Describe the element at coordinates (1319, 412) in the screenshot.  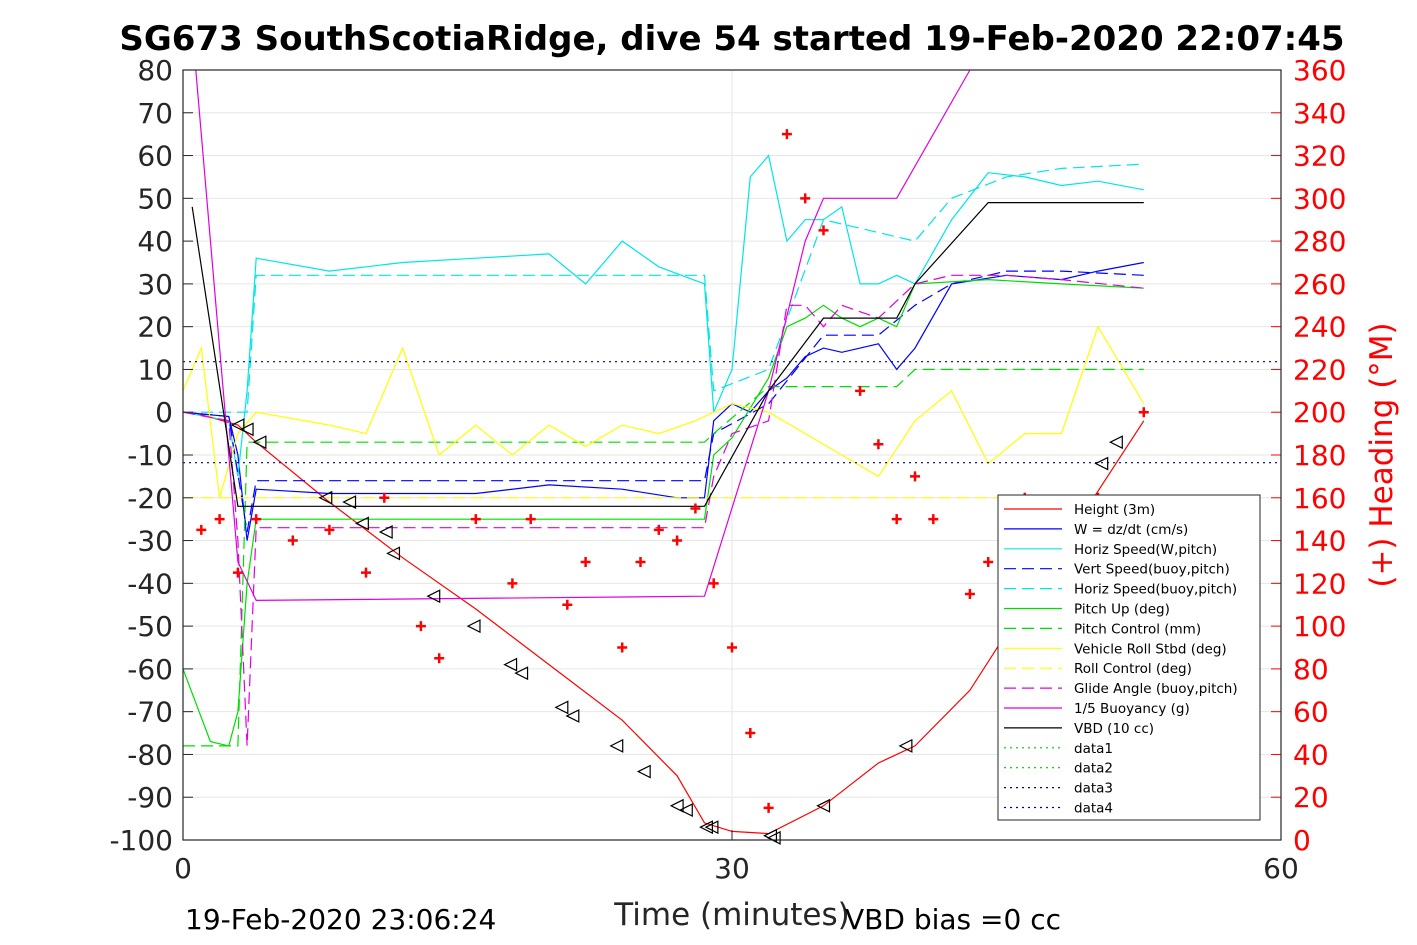
I see `right-tick-label: 200` at that location.